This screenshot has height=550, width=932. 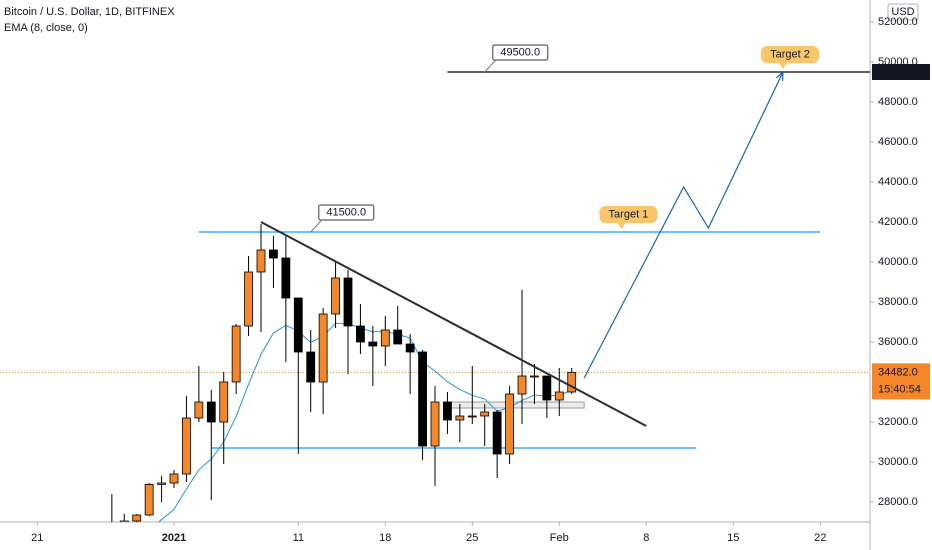 I want to click on axis-price-box, so click(x=901, y=72).